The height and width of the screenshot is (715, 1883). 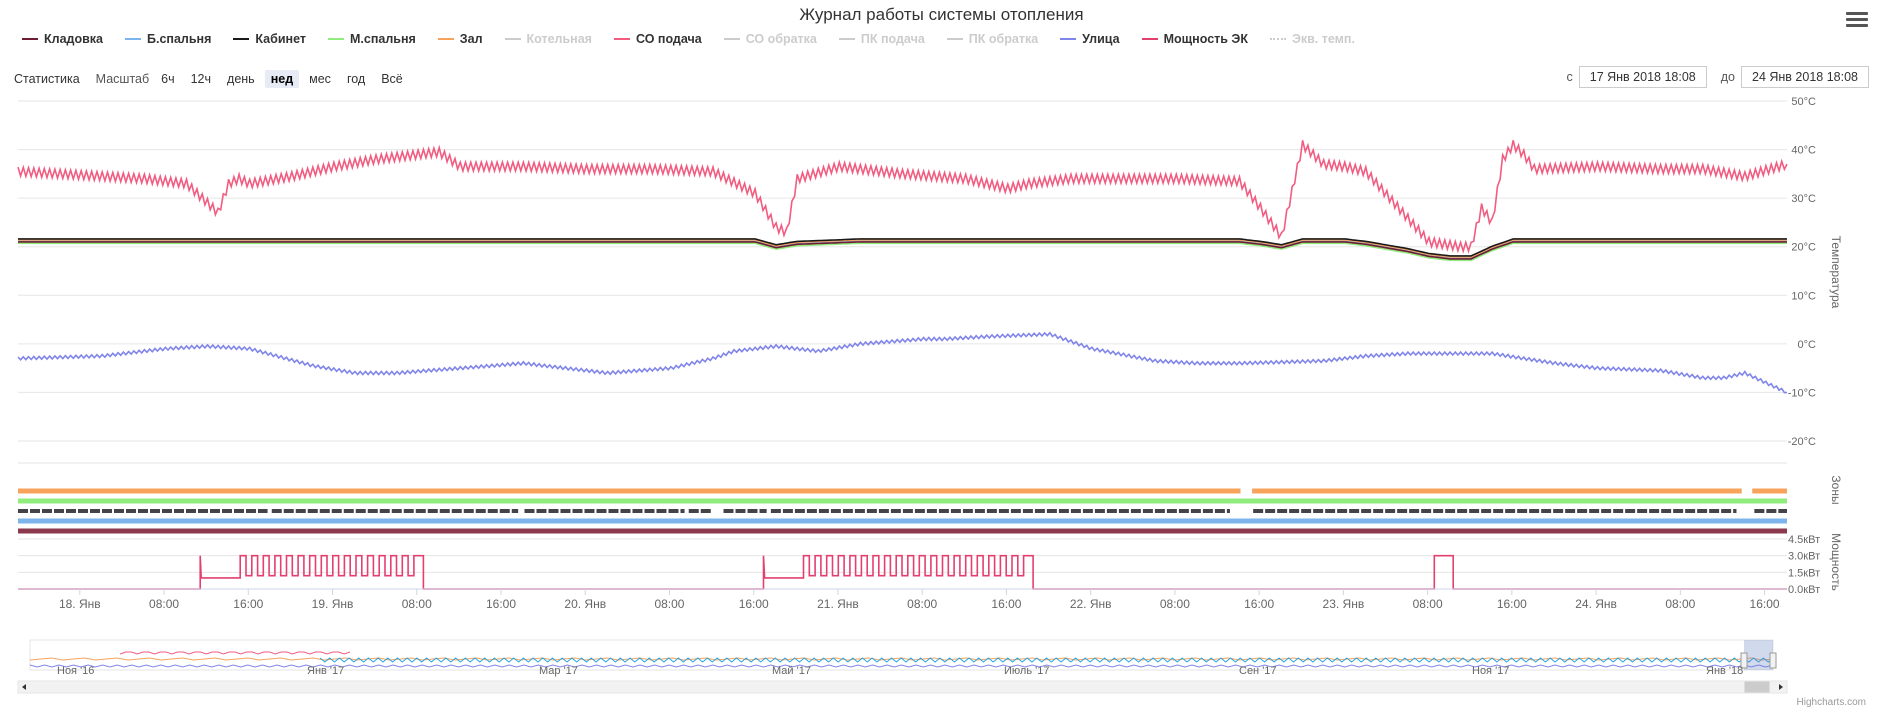 I want to click on toolbar: Статистика Масштаб 6ч 12ч день нед мес год Всё, so click(x=213, y=79).